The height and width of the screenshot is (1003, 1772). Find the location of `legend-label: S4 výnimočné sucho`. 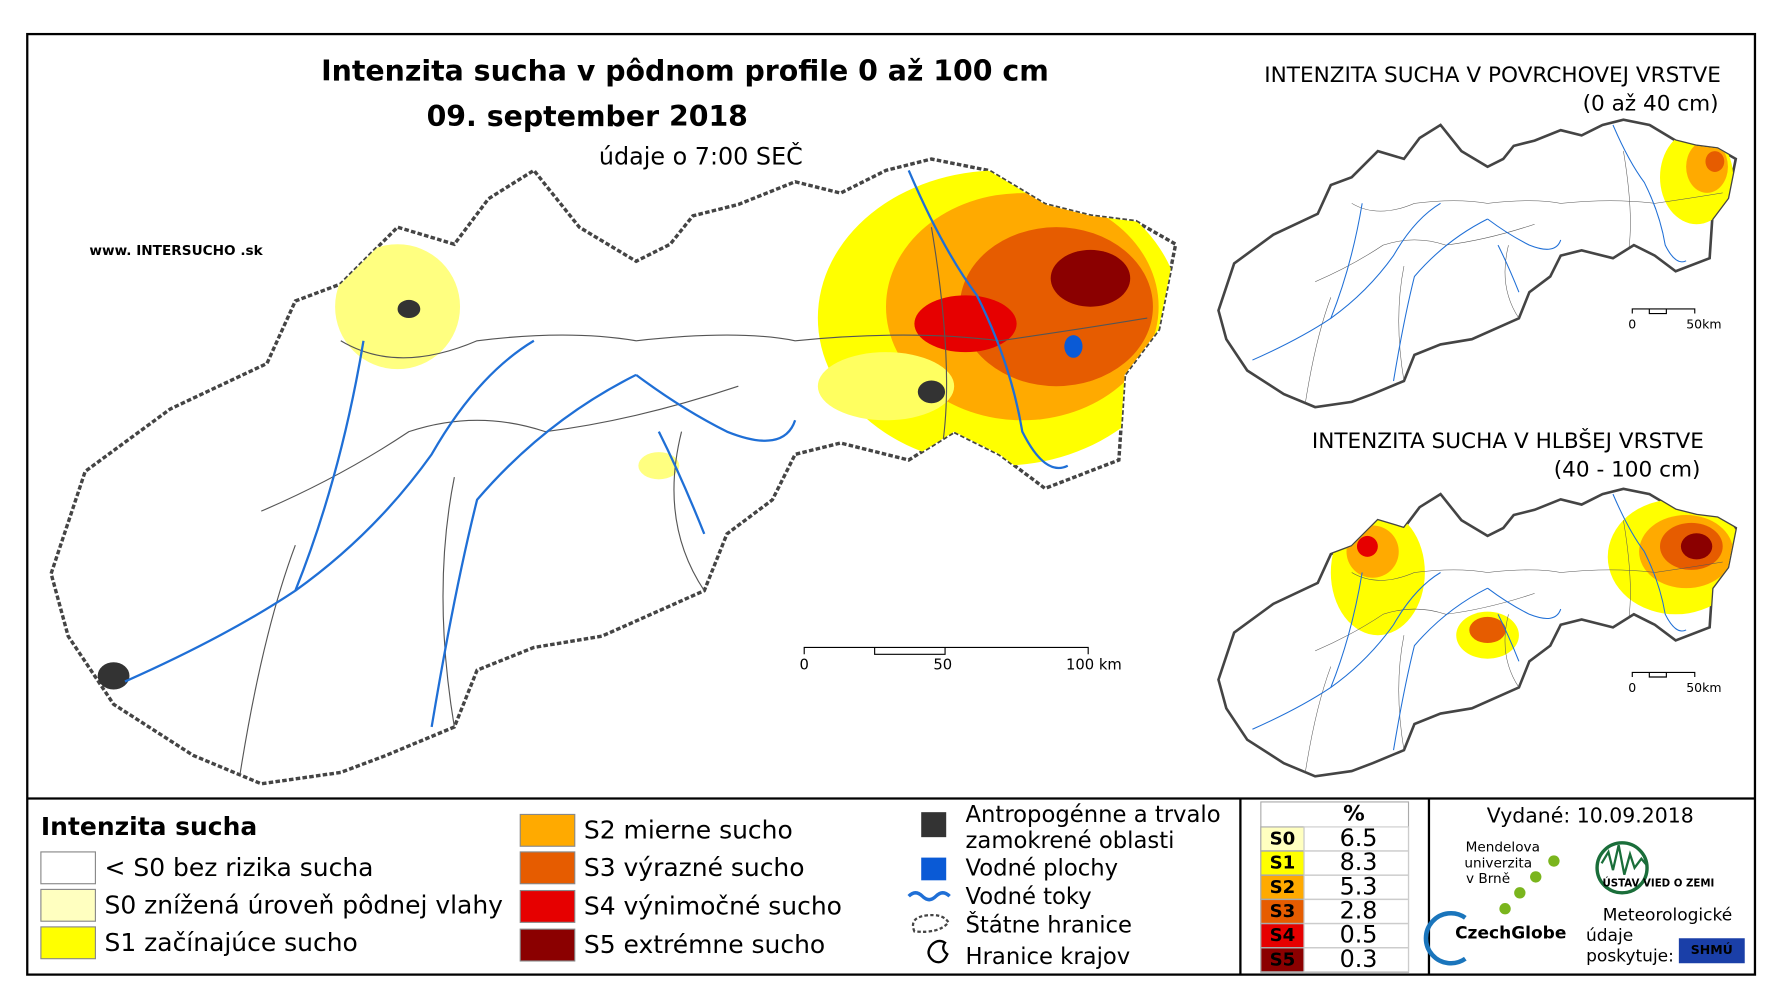

legend-label: S4 výnimočné sucho is located at coordinates (713, 906).